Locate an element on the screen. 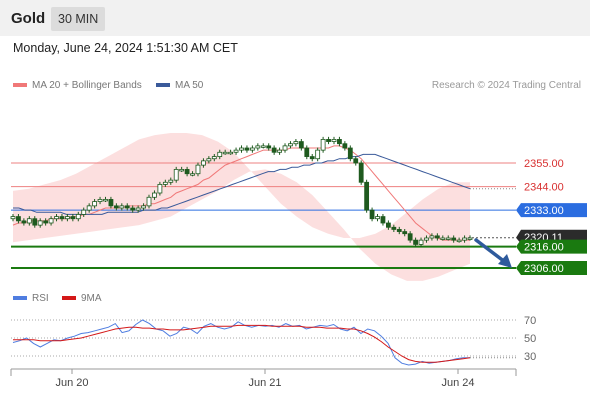 The height and width of the screenshot is (400, 590). ma9-line is located at coordinates (242, 343).